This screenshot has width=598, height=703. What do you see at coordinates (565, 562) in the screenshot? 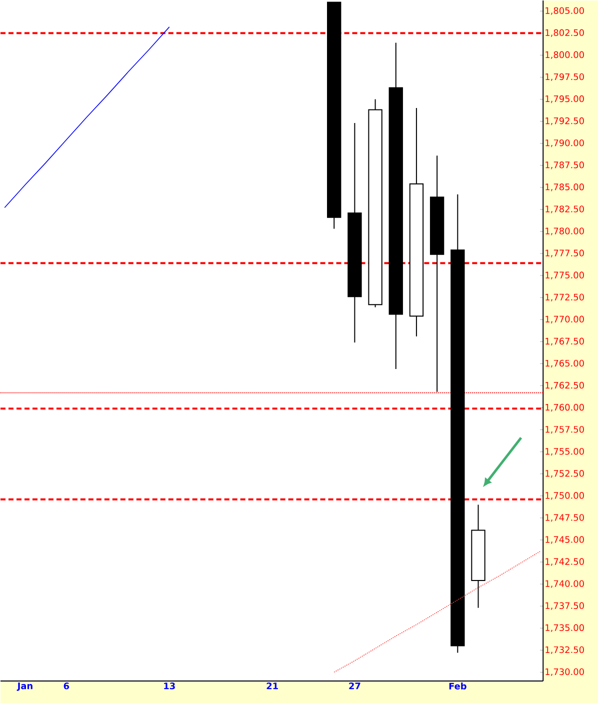
I see `y-tick-label: 1,742.50` at bounding box center [565, 562].